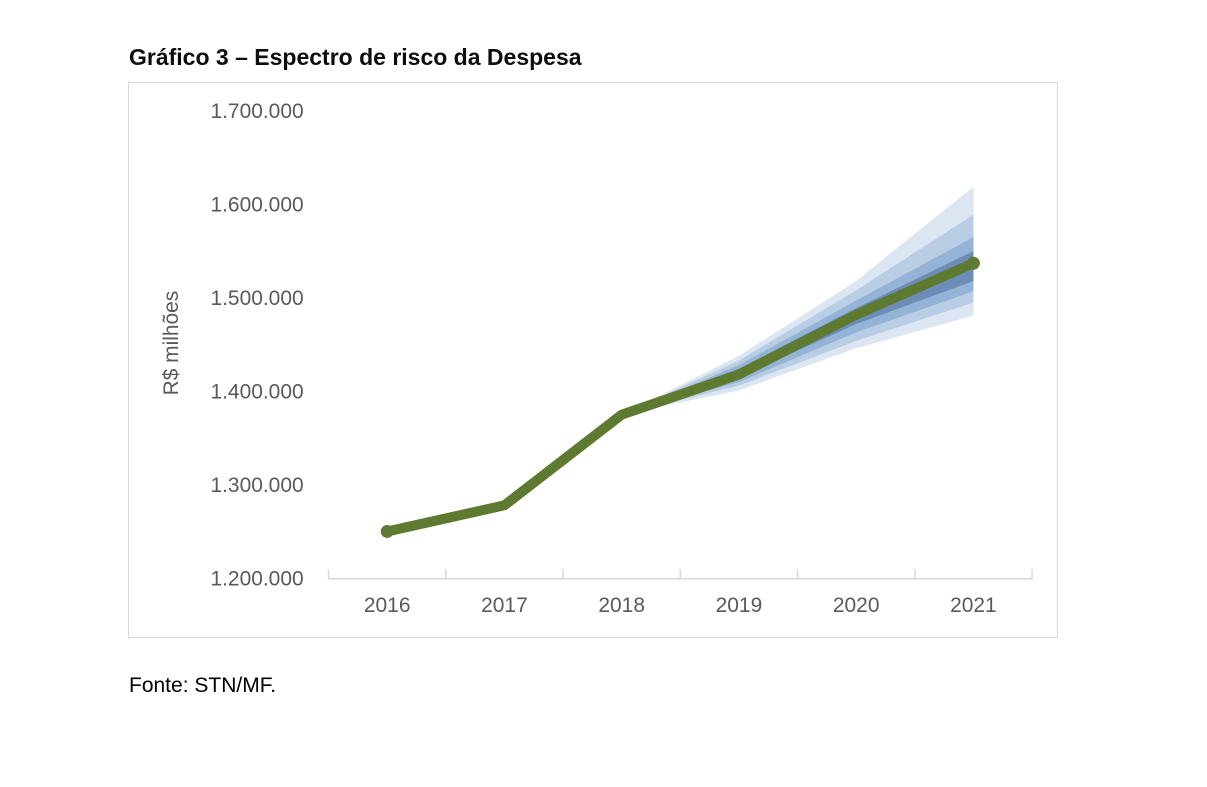 This screenshot has width=1207, height=787. Describe the element at coordinates (504, 605) in the screenshot. I see `x-axis-label: 2017` at that location.